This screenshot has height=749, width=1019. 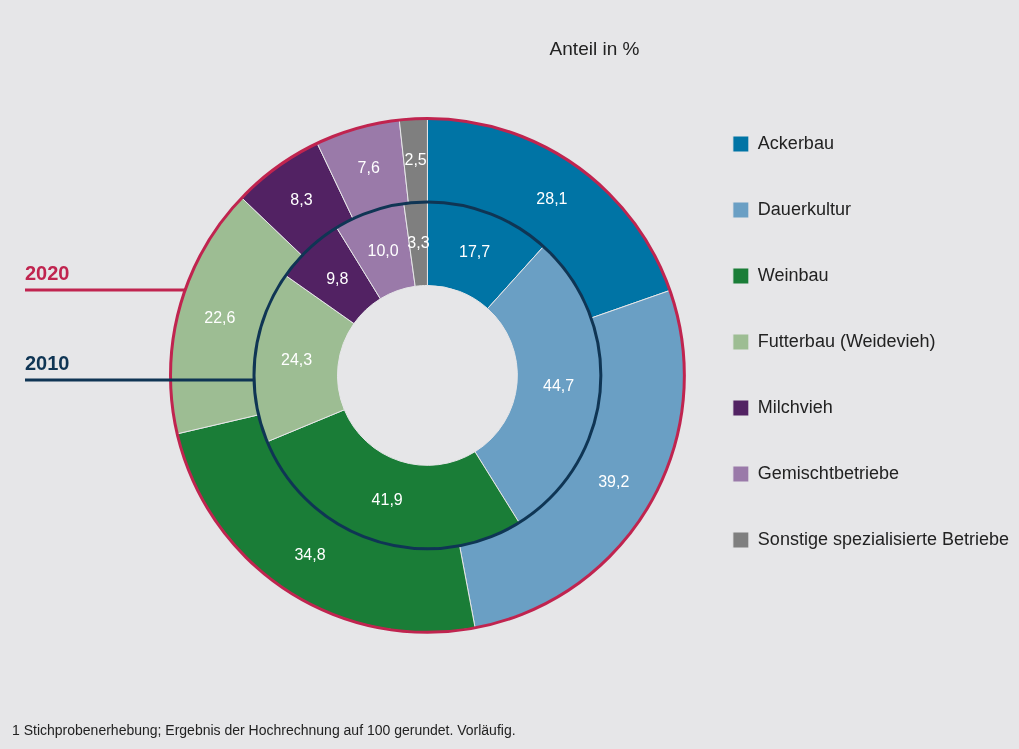 What do you see at coordinates (559, 386) in the screenshot?
I see `data-label: 44,7` at bounding box center [559, 386].